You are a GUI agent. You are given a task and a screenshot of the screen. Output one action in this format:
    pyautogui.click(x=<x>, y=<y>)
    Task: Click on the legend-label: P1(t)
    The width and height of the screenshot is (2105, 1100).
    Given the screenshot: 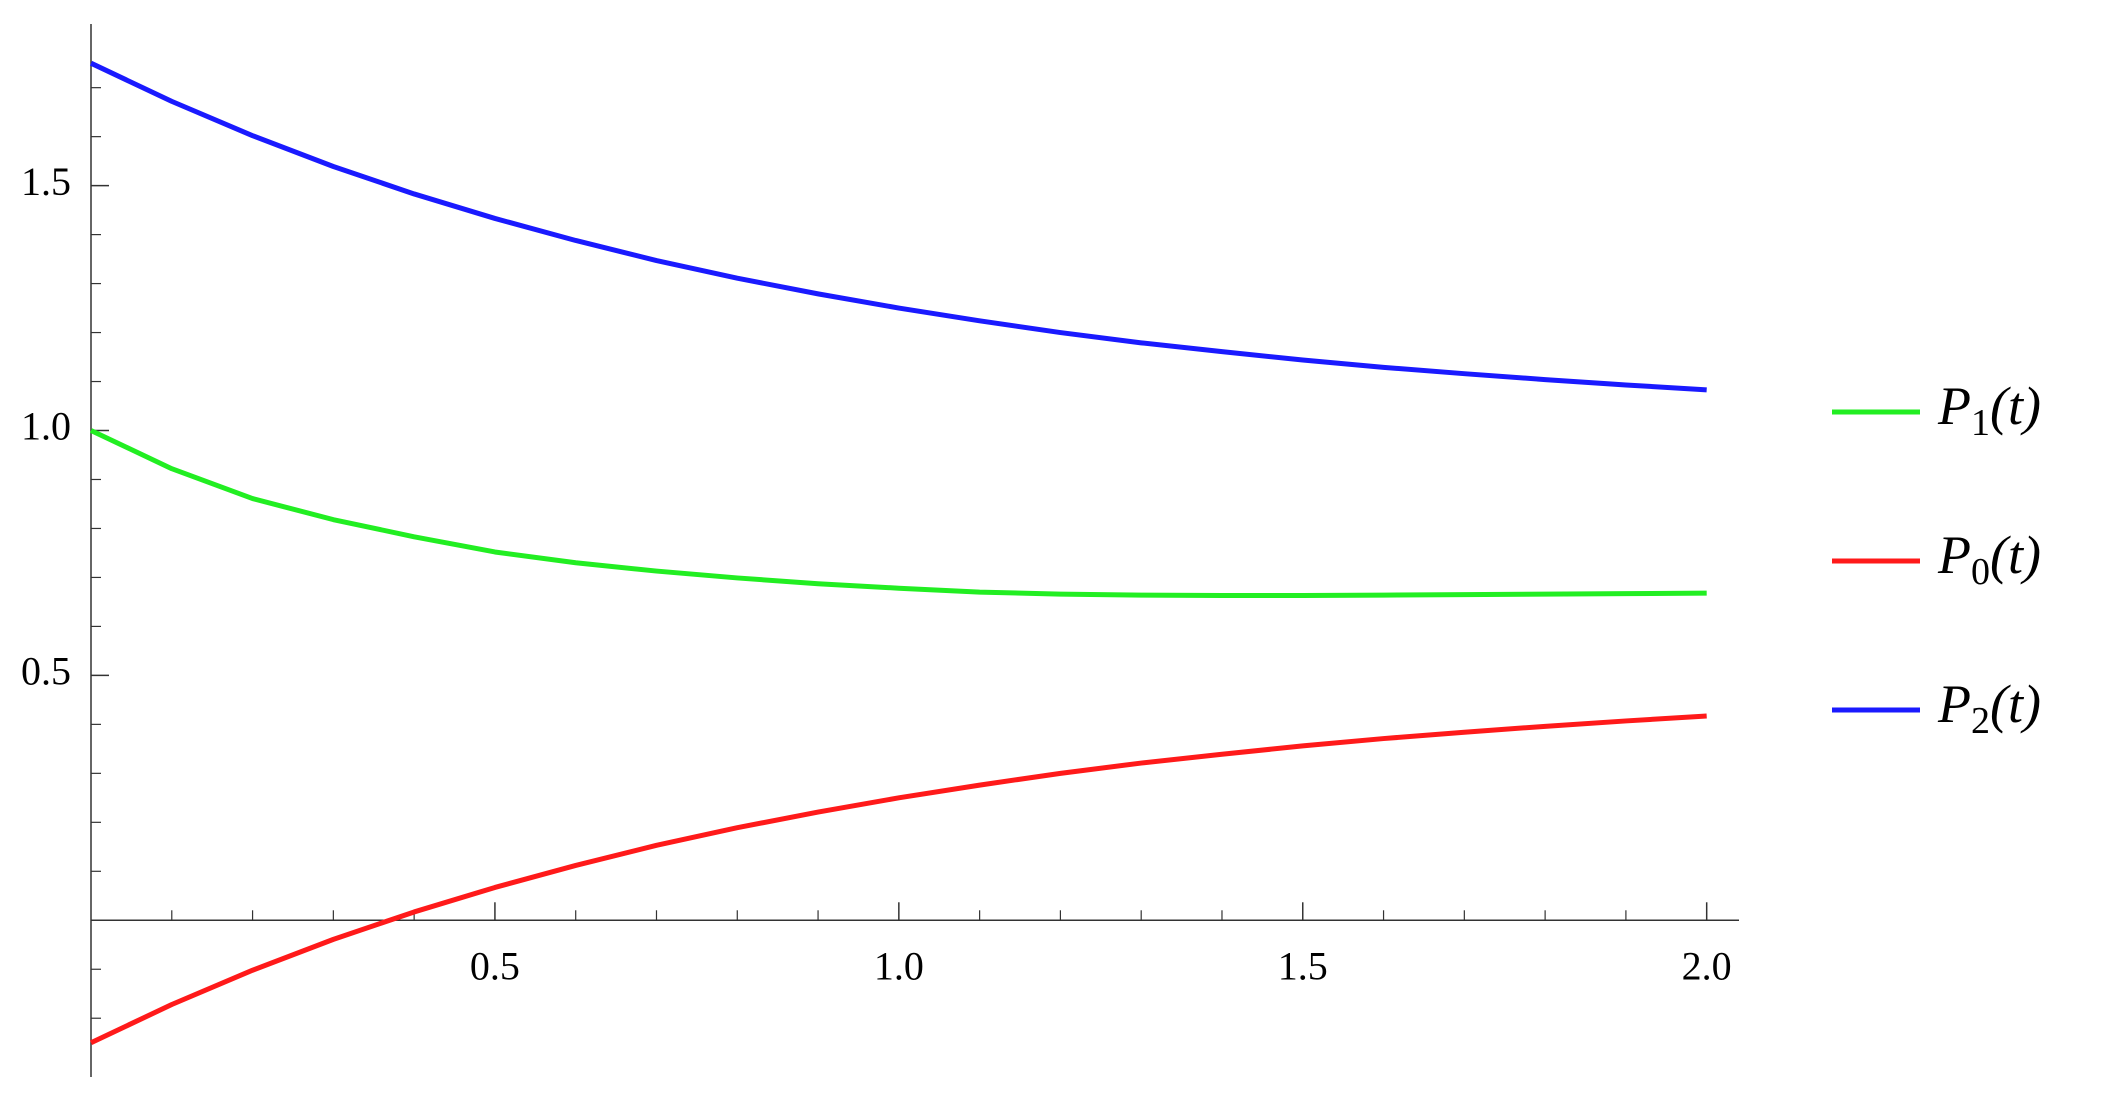 What is the action you would take?
    pyautogui.click(x=1989, y=409)
    